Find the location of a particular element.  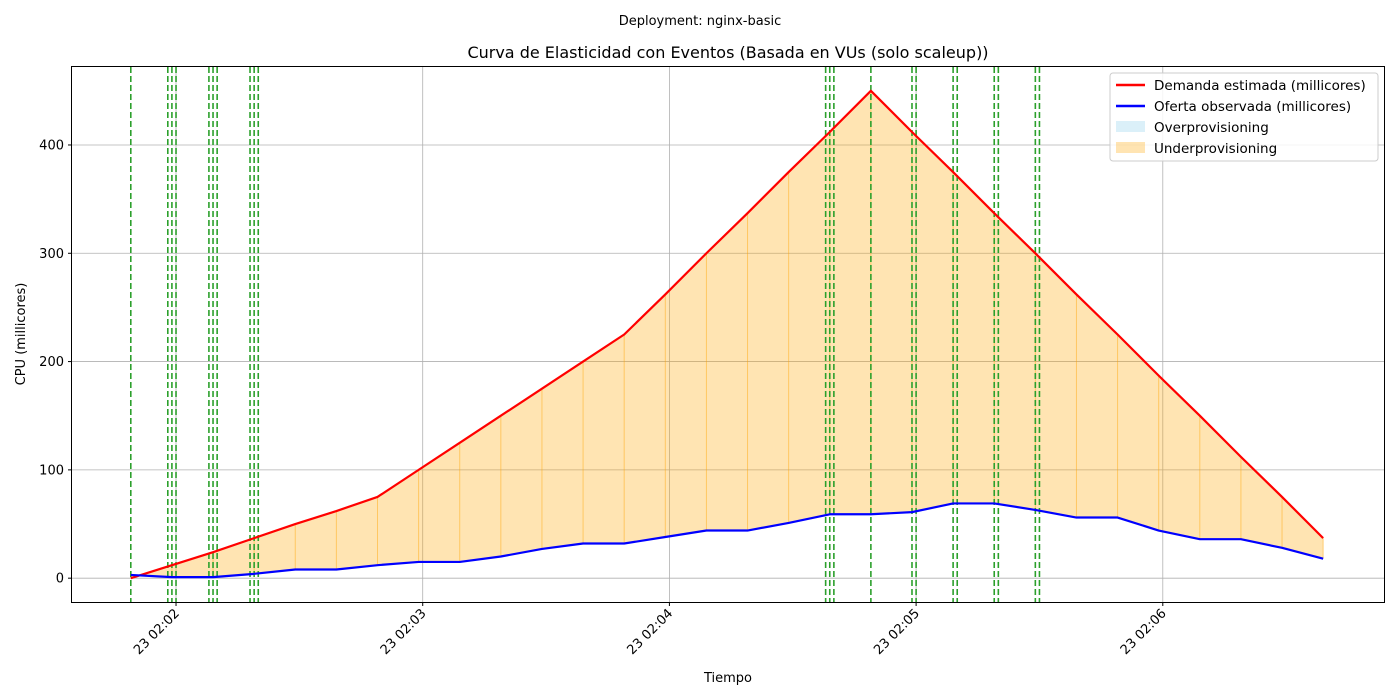

legend-label-demand: Demanda estimada (millicores) is located at coordinates (1260, 86).